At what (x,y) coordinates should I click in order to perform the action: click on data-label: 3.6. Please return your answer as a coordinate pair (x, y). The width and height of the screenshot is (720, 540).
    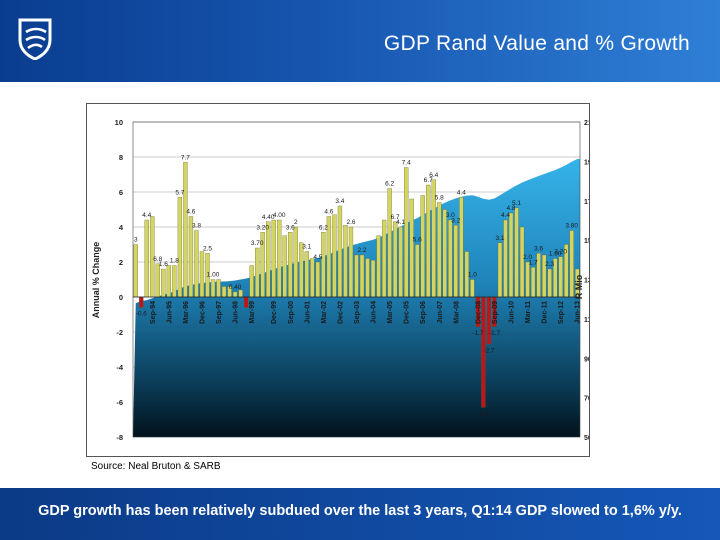
    Looking at the image, I should click on (290, 227).